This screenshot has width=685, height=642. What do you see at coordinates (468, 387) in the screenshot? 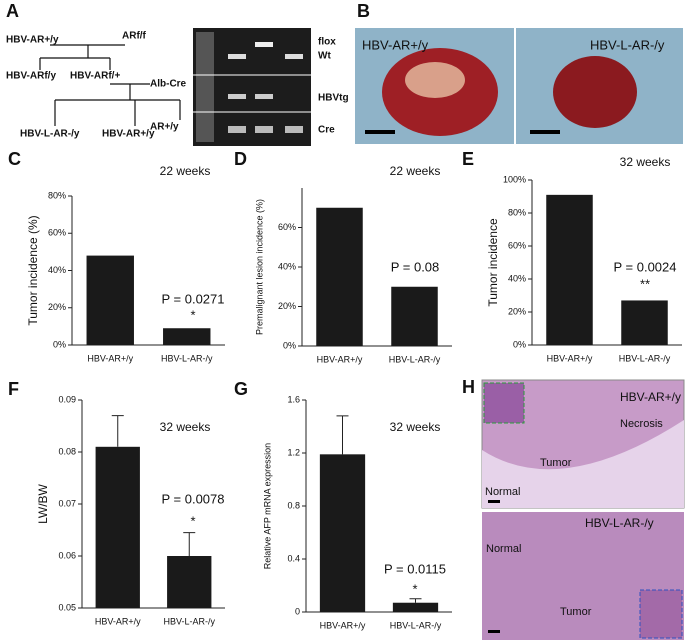
I see `panel-letter: H` at bounding box center [468, 387].